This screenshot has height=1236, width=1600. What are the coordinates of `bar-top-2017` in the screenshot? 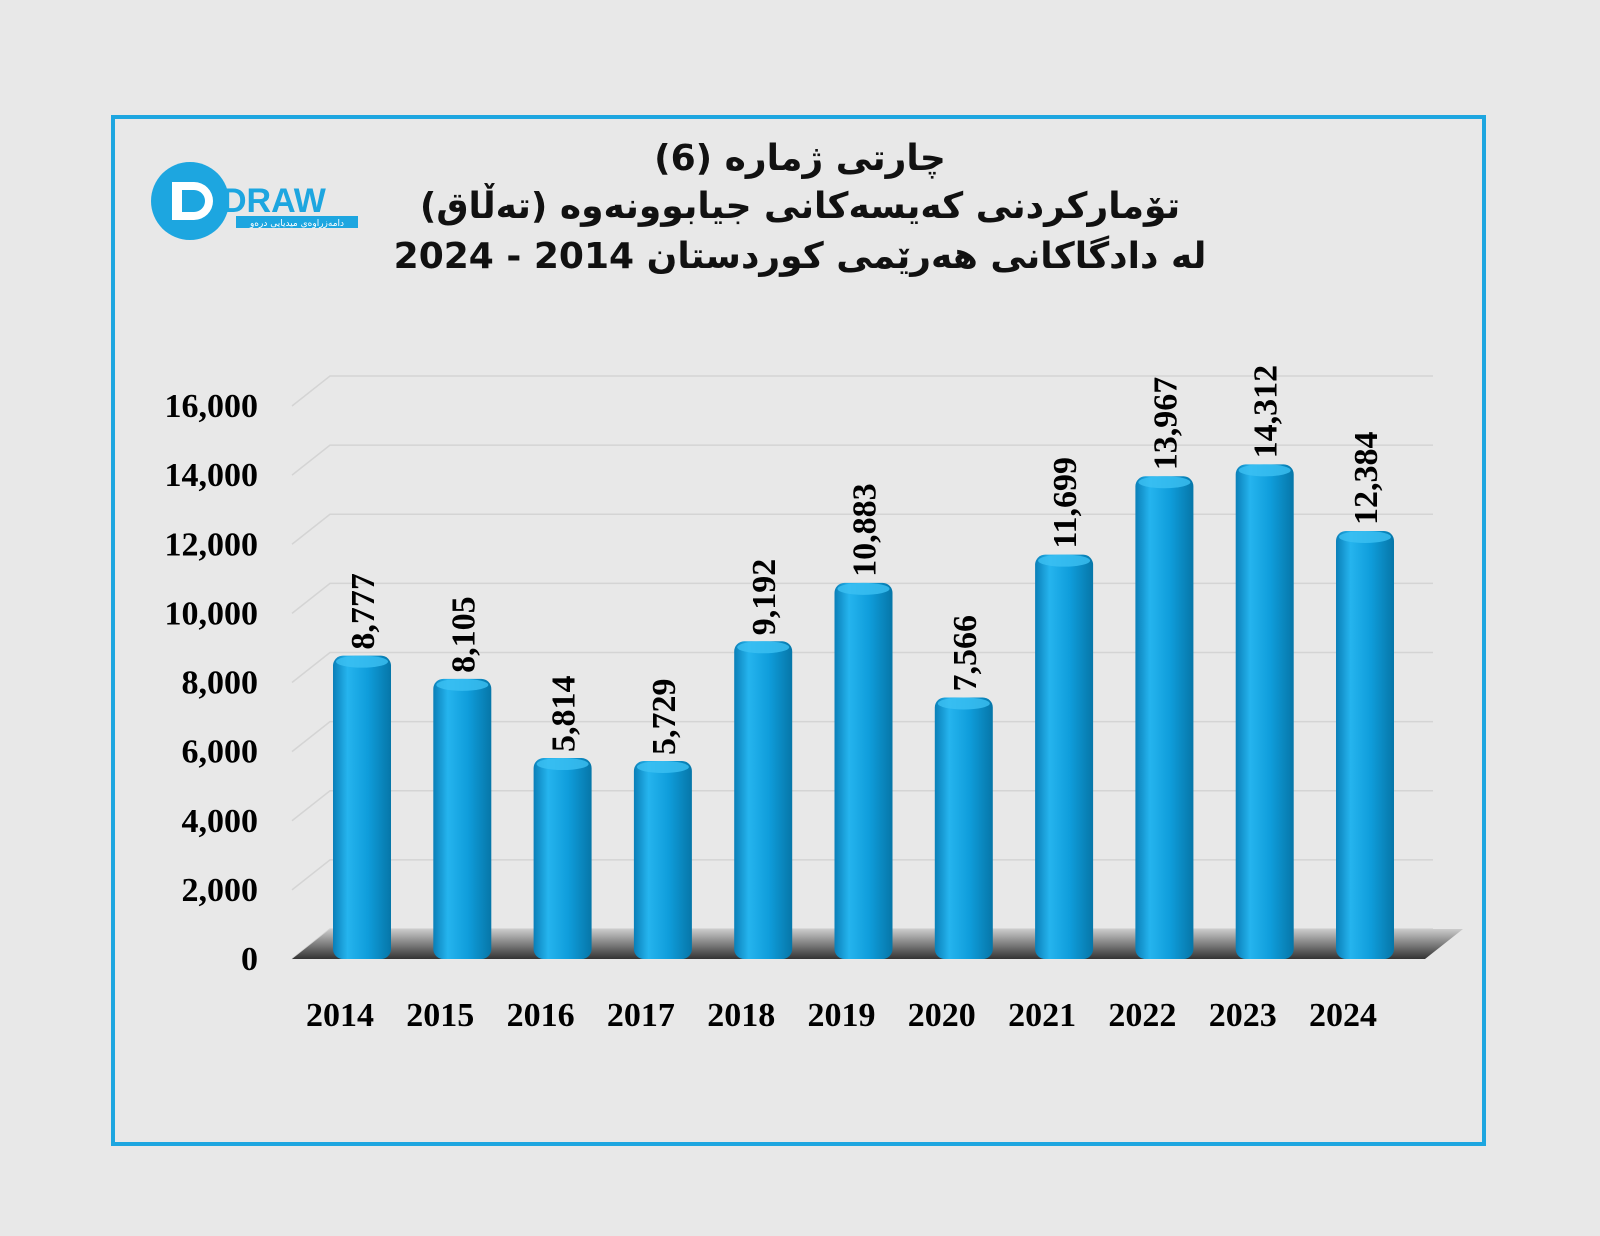 It's located at (662, 766).